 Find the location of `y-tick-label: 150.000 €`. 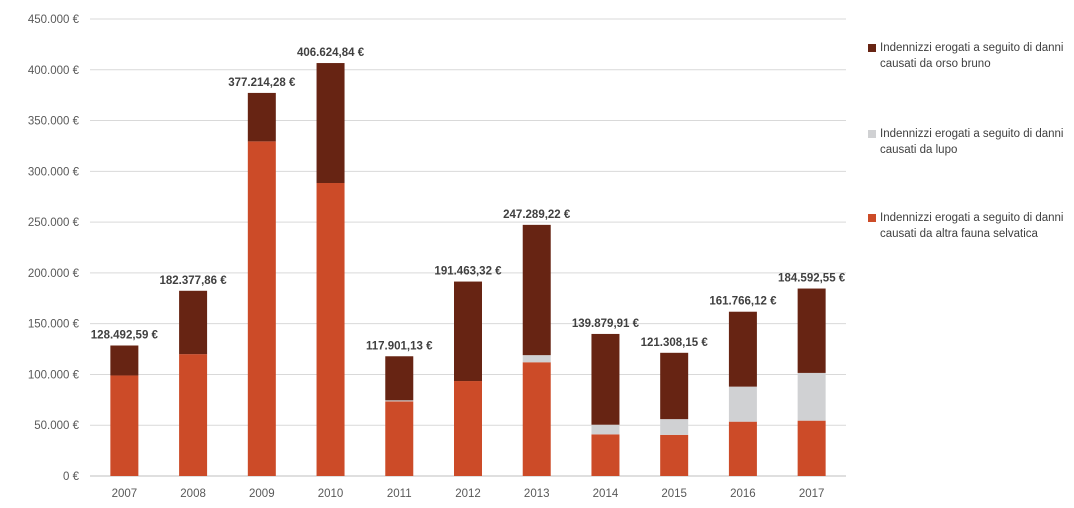

y-tick-label: 150.000 € is located at coordinates (54, 325).